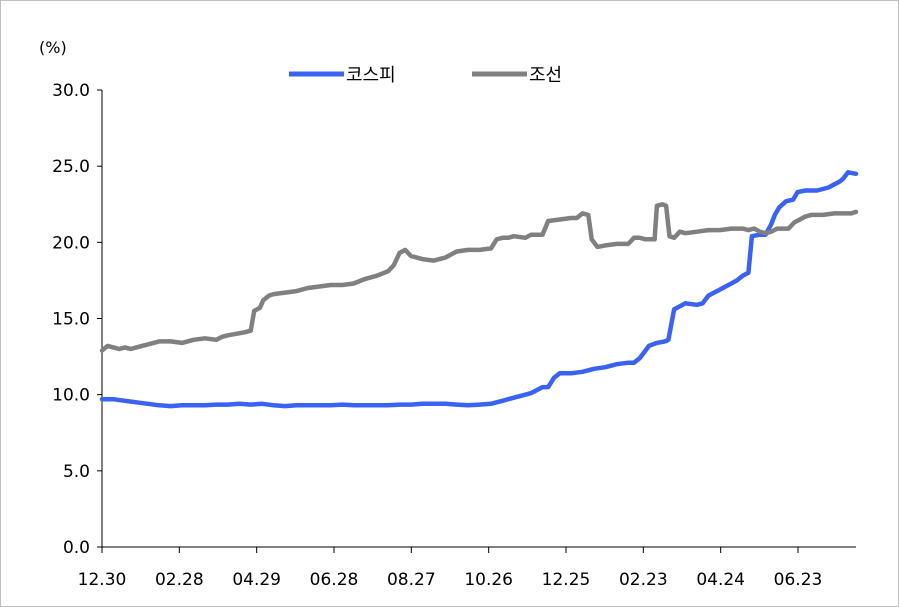 The height and width of the screenshot is (607, 899). I want to click on x-tick-label: 04.29, so click(256, 580).